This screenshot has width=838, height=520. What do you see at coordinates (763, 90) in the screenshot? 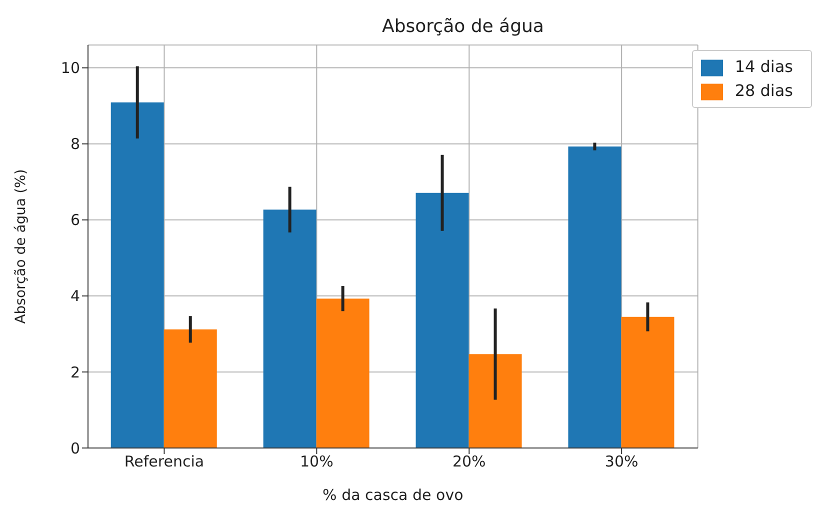
I see `legend-label: 28 dias` at bounding box center [763, 90].